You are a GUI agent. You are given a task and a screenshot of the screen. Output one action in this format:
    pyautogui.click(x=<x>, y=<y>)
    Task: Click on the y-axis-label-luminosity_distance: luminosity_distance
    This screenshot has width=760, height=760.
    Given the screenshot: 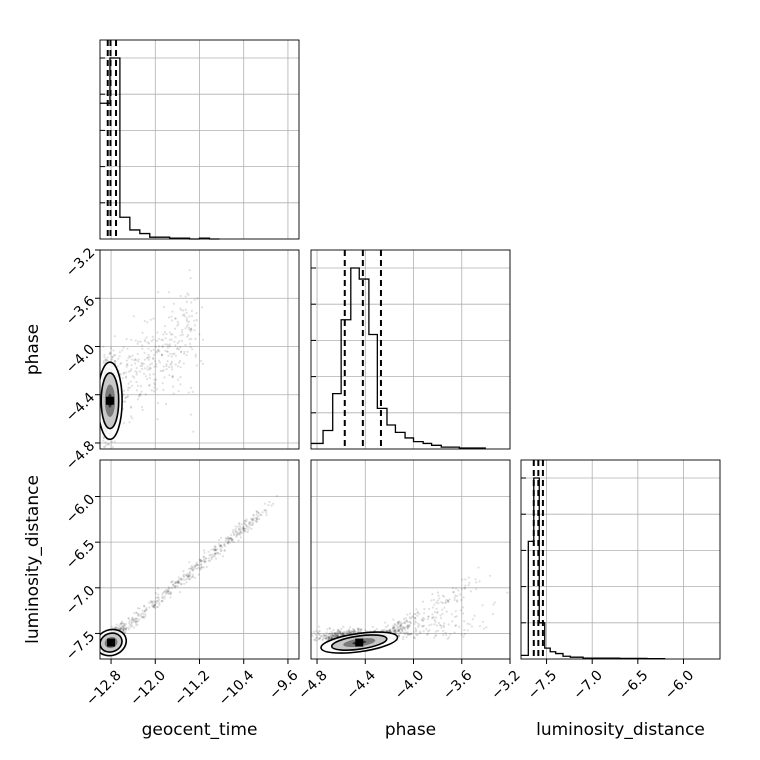 What is the action you would take?
    pyautogui.click(x=33, y=559)
    